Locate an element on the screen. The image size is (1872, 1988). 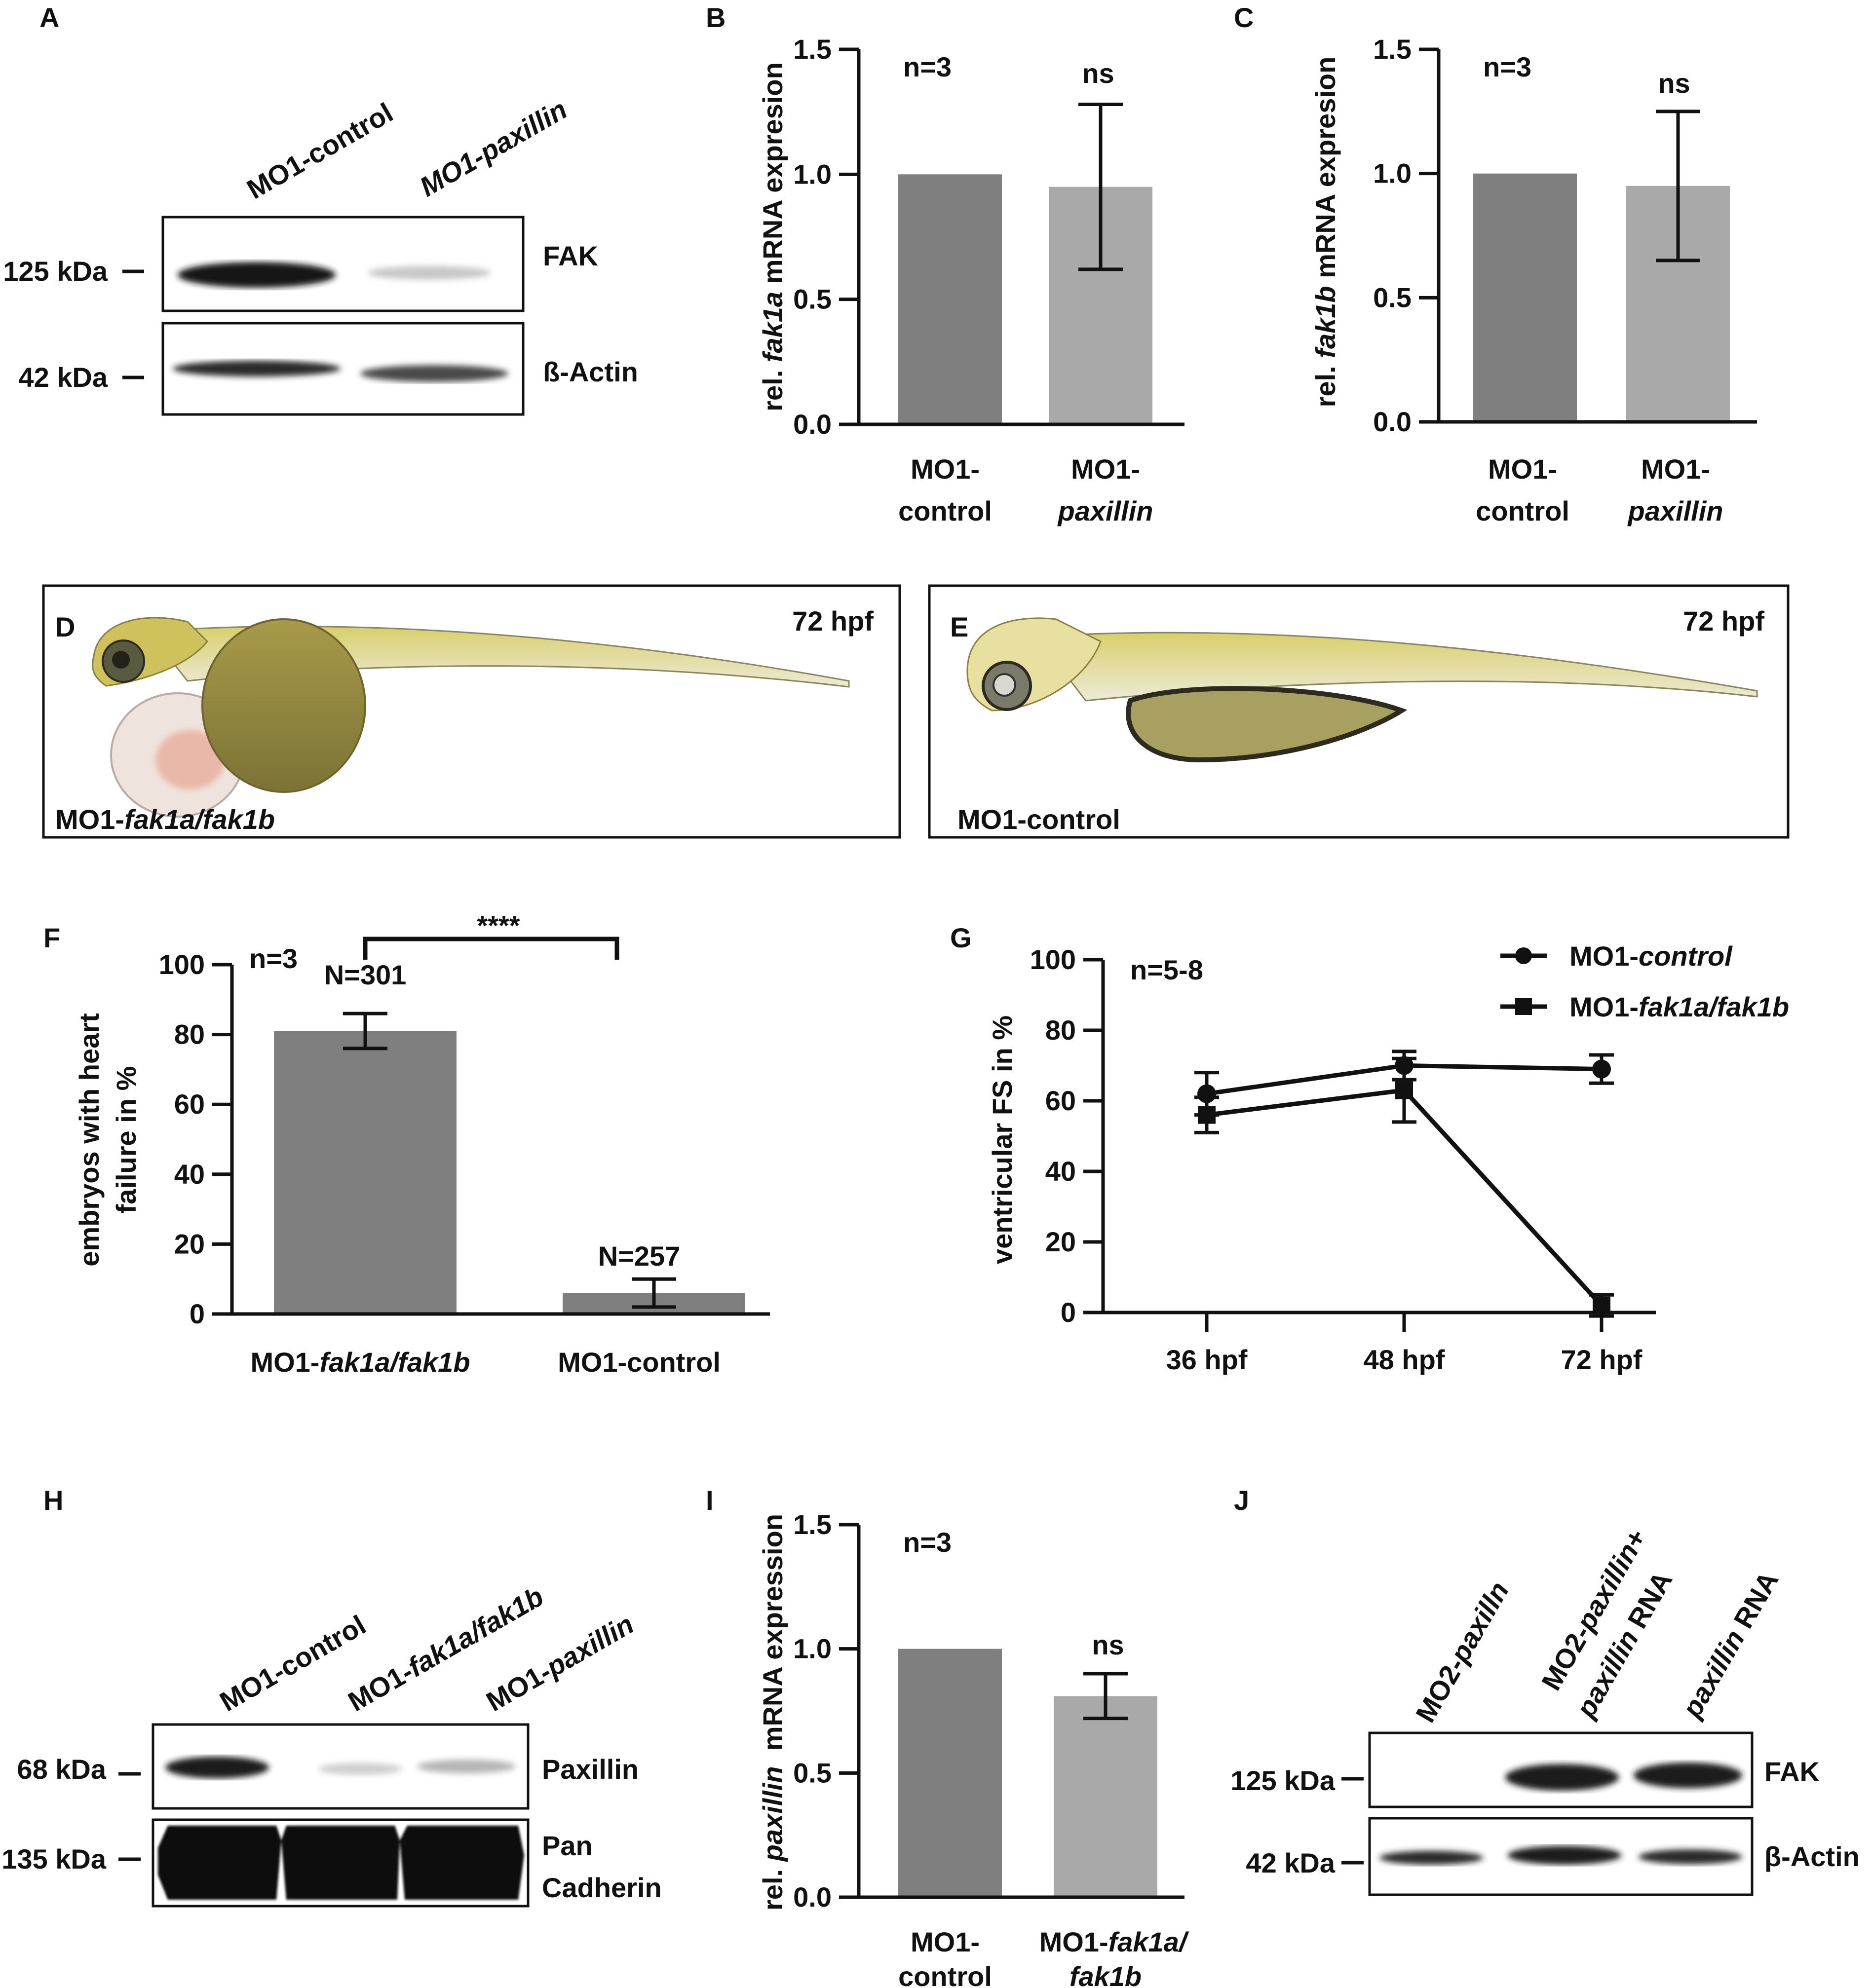
blot-h-paxillin-bands is located at coordinates (340, 1767).